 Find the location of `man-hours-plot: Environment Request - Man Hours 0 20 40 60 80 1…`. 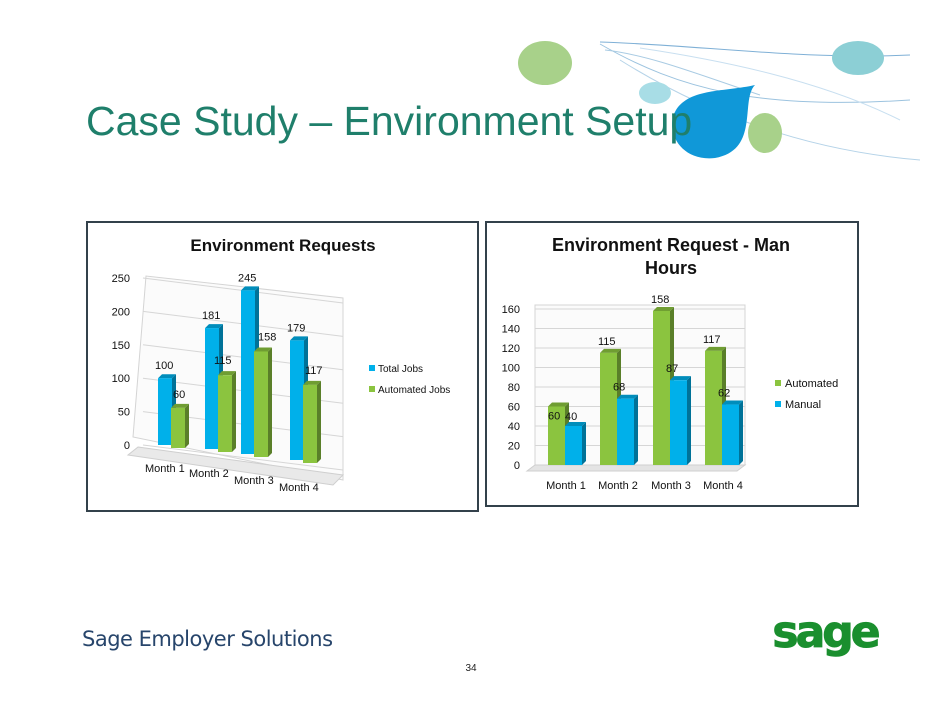

man-hours-plot: Environment Request - Man Hours 0 20 40 60 80 1… is located at coordinates (670, 363).